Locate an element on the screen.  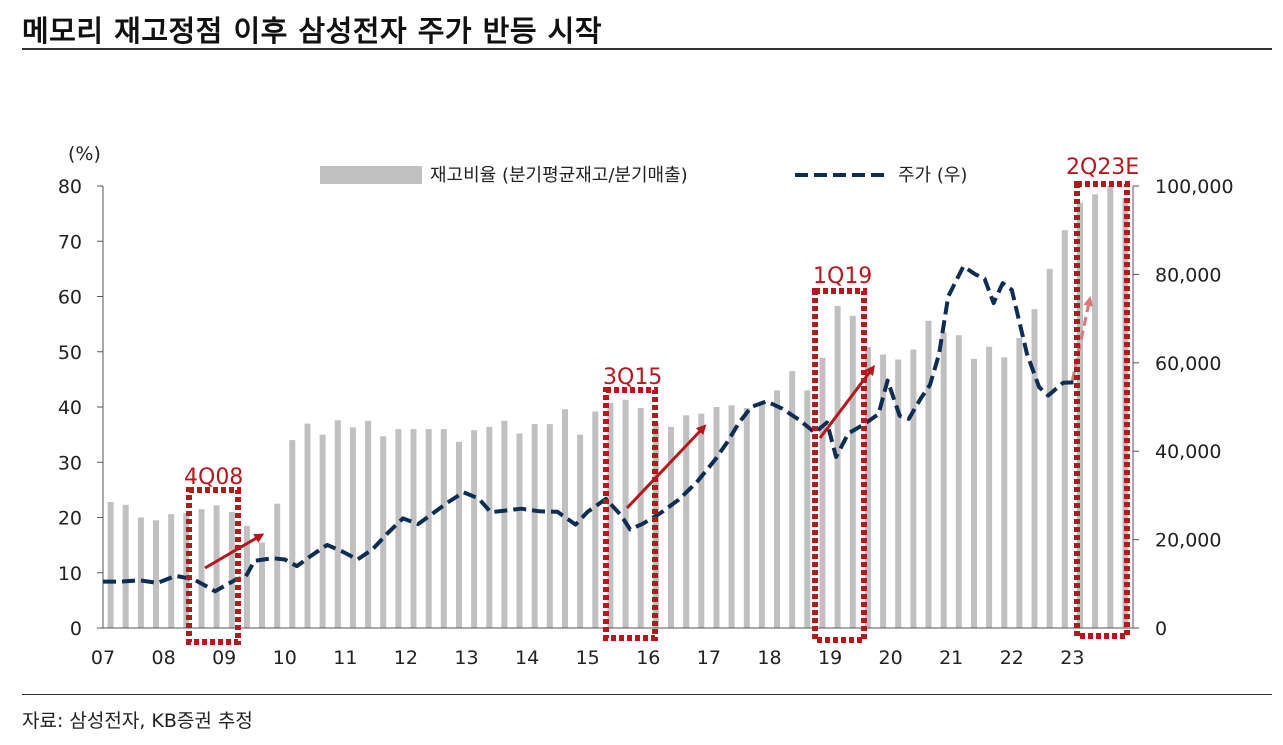
x-tick-label: 08 is located at coordinates (164, 658).